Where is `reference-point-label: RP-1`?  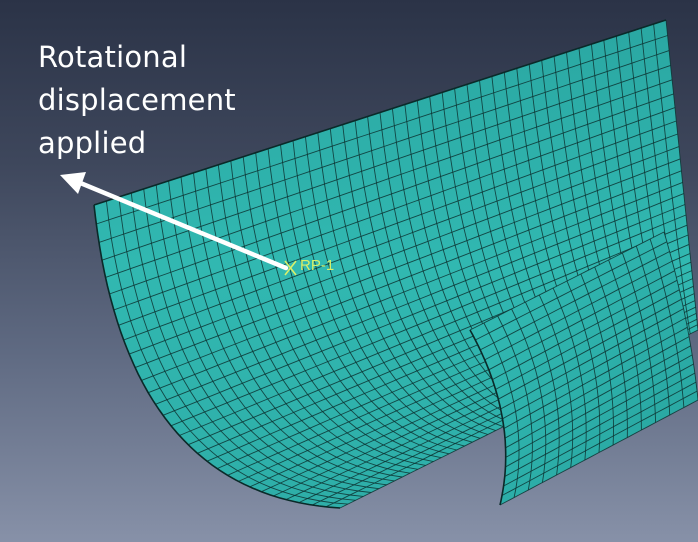 reference-point-label: RP-1 is located at coordinates (317, 265).